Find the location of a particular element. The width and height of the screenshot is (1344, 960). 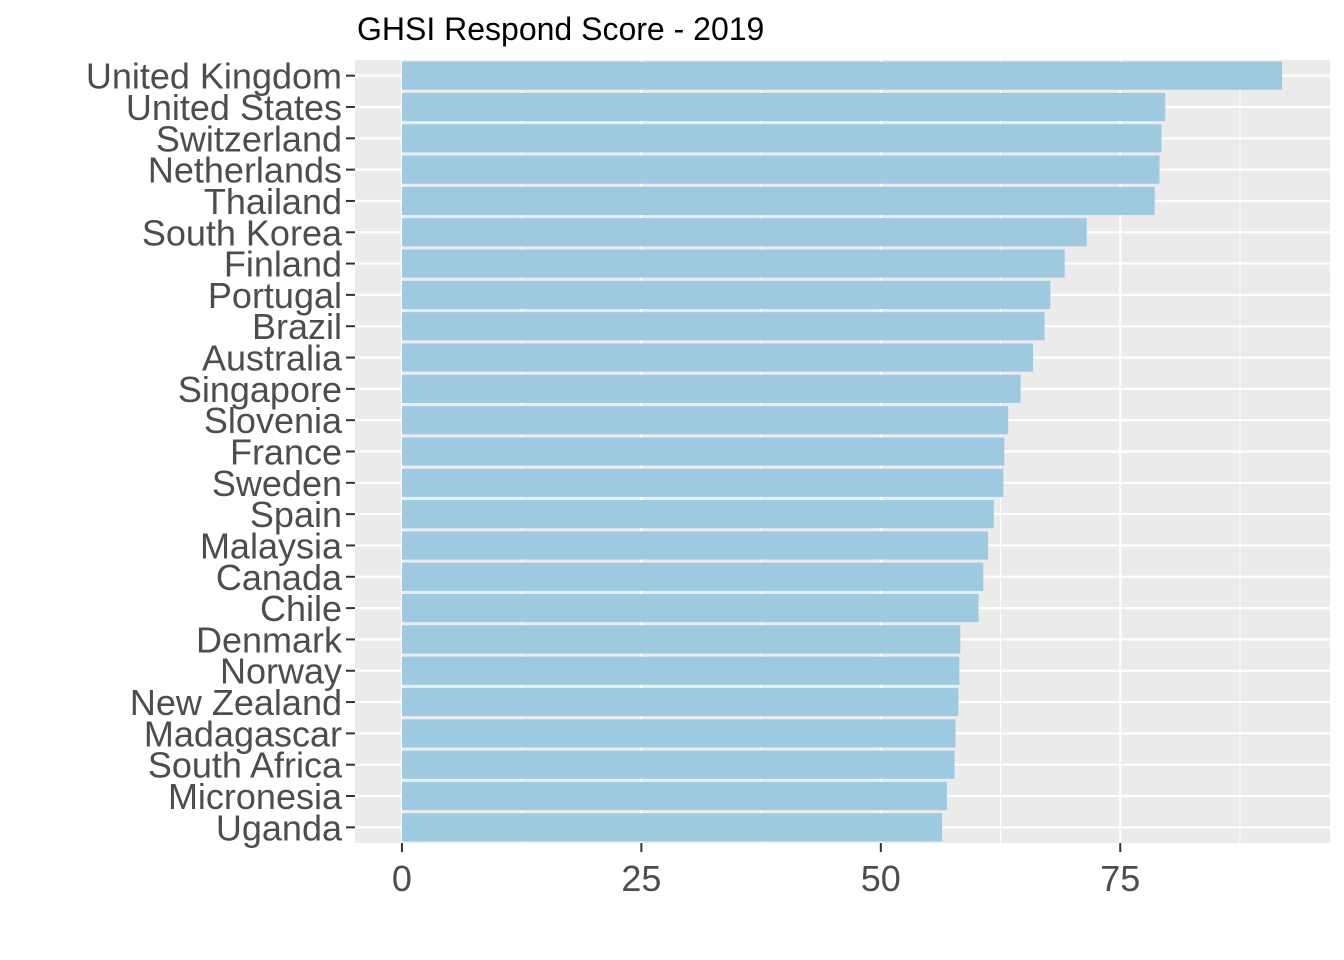

y-tick-label: Thailand is located at coordinates (273, 201).